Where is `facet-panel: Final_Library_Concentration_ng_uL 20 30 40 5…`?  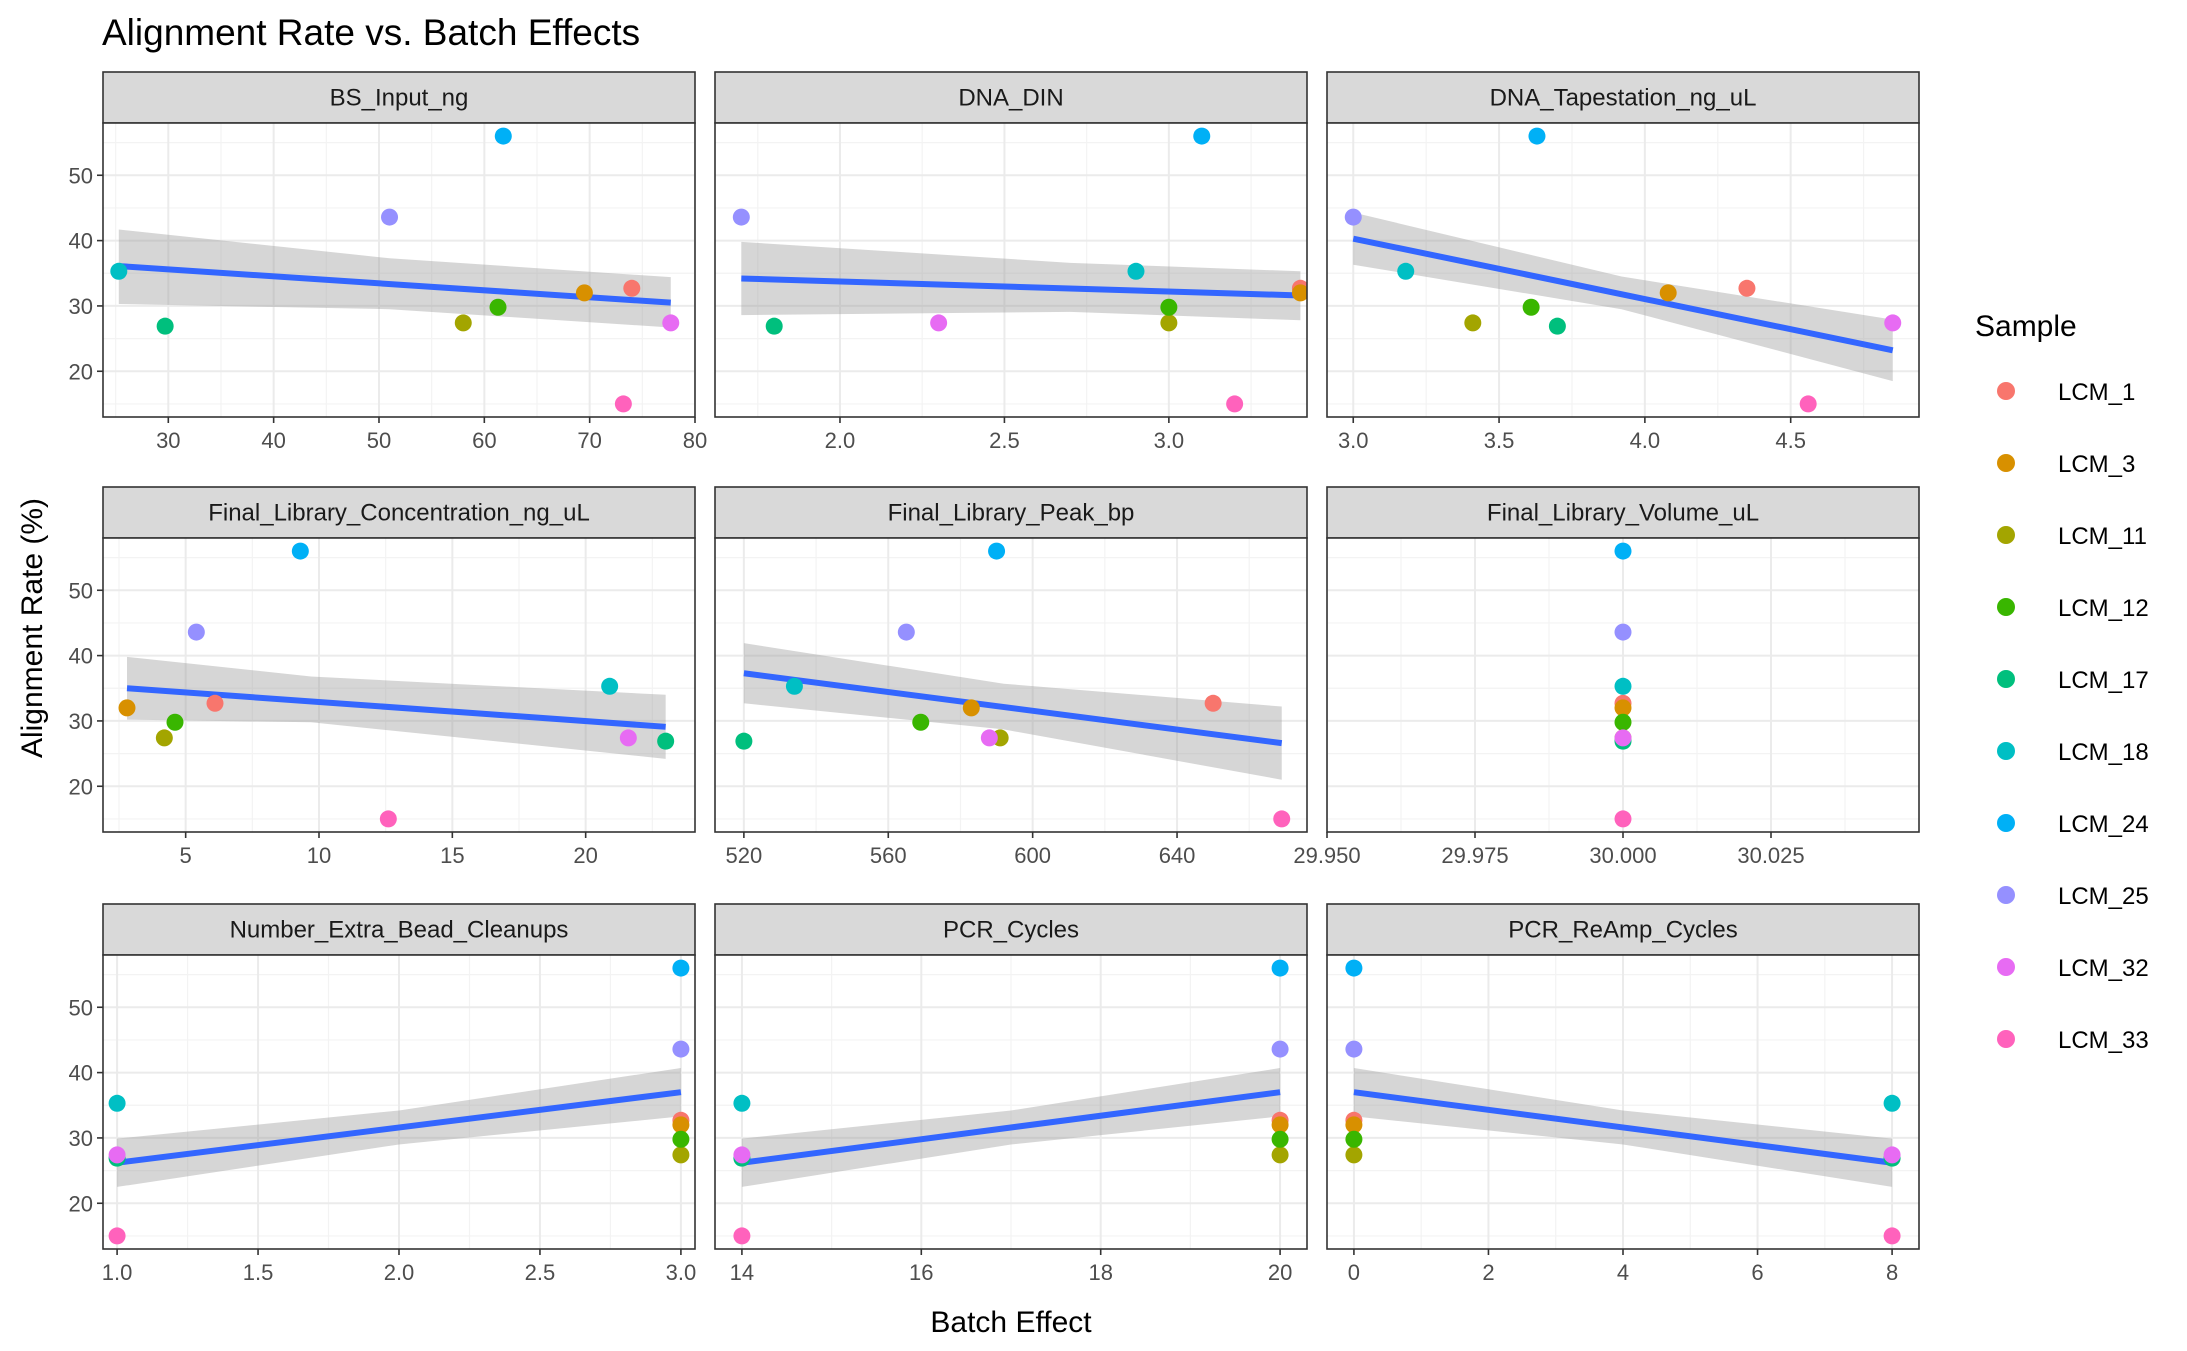 facet-panel: Final_Library_Concentration_ng_uL 20 30 40 5… is located at coordinates (382, 677).